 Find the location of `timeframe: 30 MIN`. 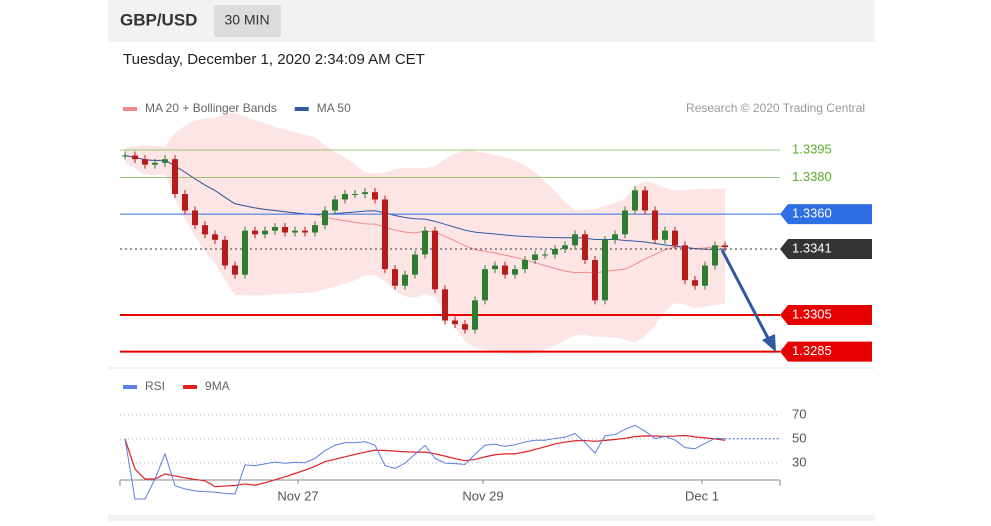

timeframe: 30 MIN is located at coordinates (246, 20).